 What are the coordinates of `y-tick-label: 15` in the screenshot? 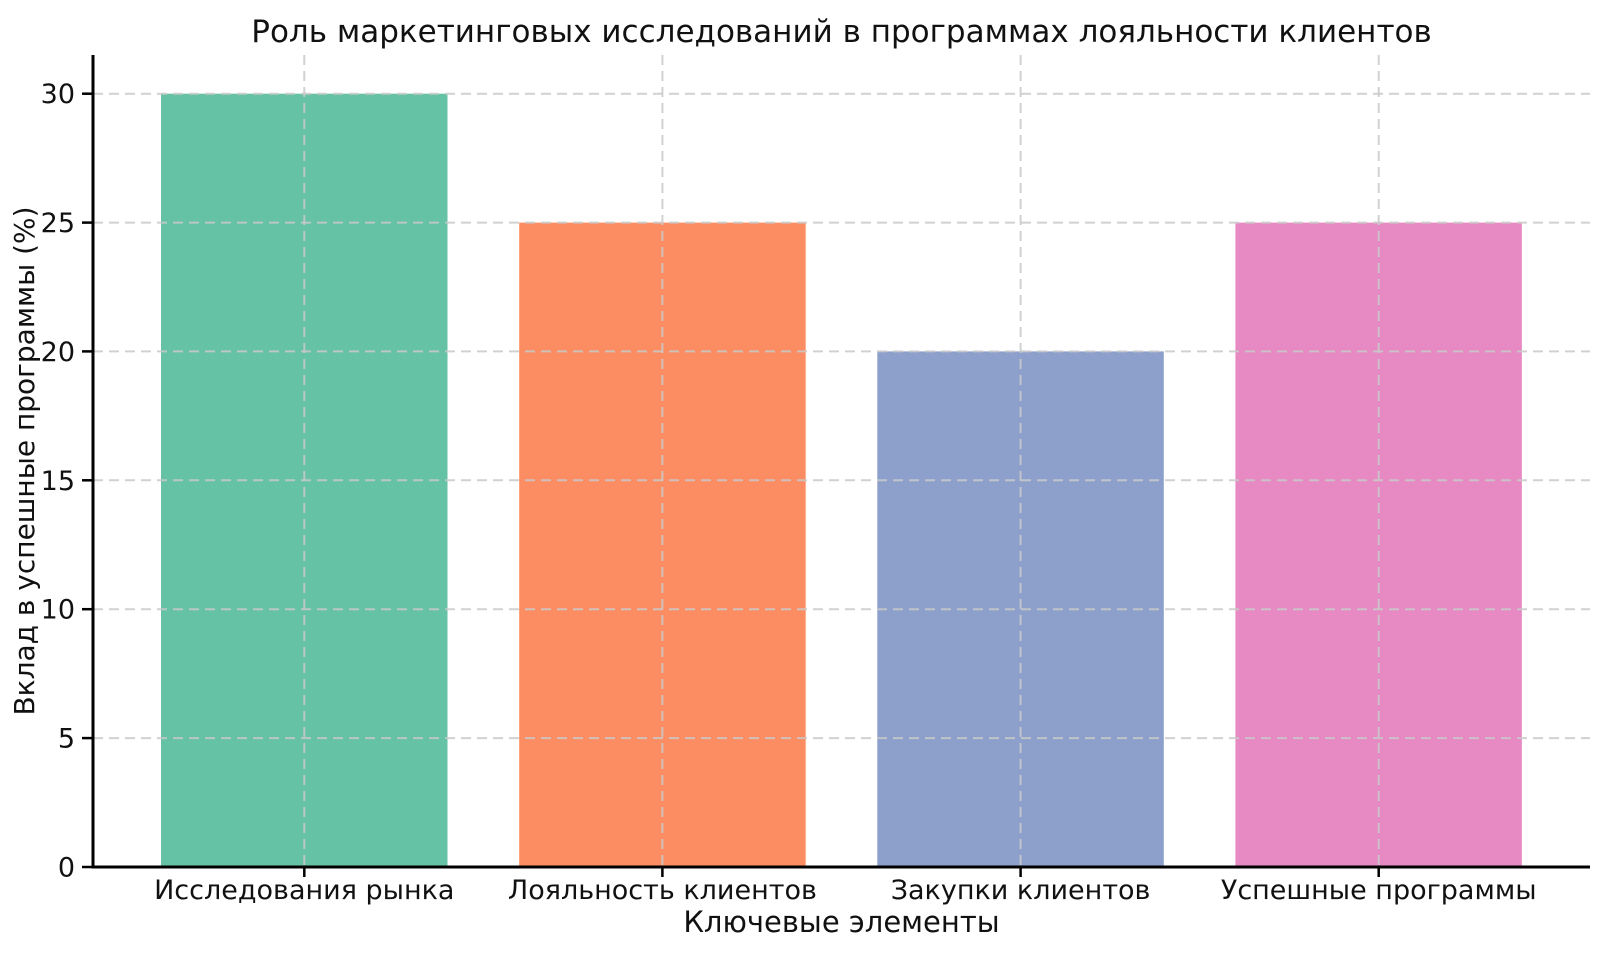 It's located at (58, 481).